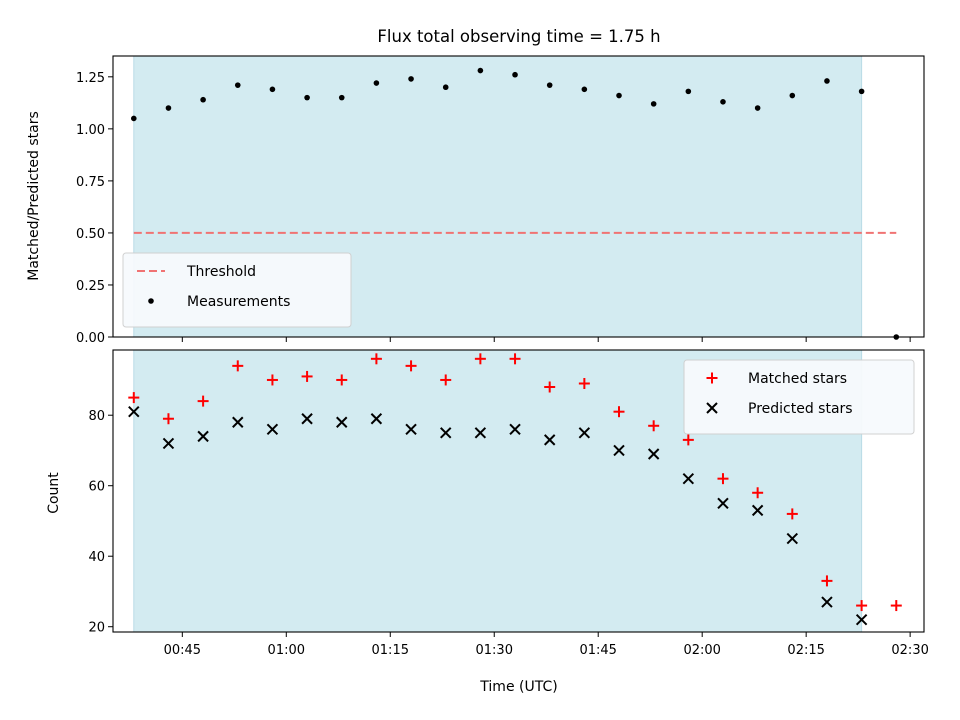 This screenshot has width=960, height=720. I want to click on bottom-series1-point-12-b, so click(549, 440).